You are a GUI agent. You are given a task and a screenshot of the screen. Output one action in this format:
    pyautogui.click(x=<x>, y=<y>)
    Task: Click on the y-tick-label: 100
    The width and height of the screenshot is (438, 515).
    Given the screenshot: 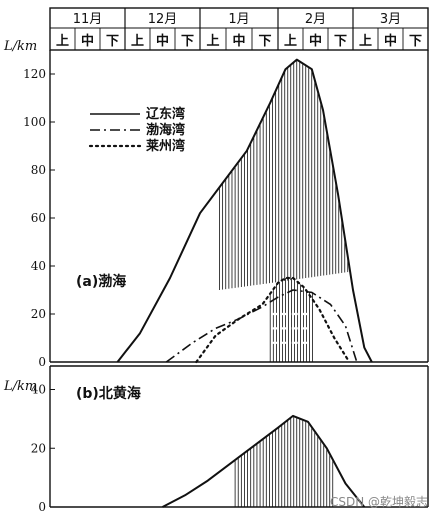 What is the action you would take?
    pyautogui.click(x=34, y=122)
    